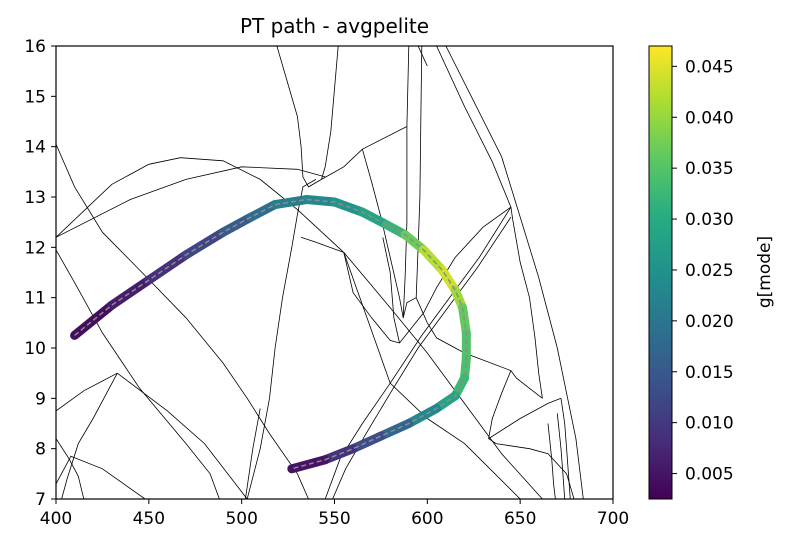 This screenshot has height=549, width=789. I want to click on y-tick-label: 12, so click(35, 248).